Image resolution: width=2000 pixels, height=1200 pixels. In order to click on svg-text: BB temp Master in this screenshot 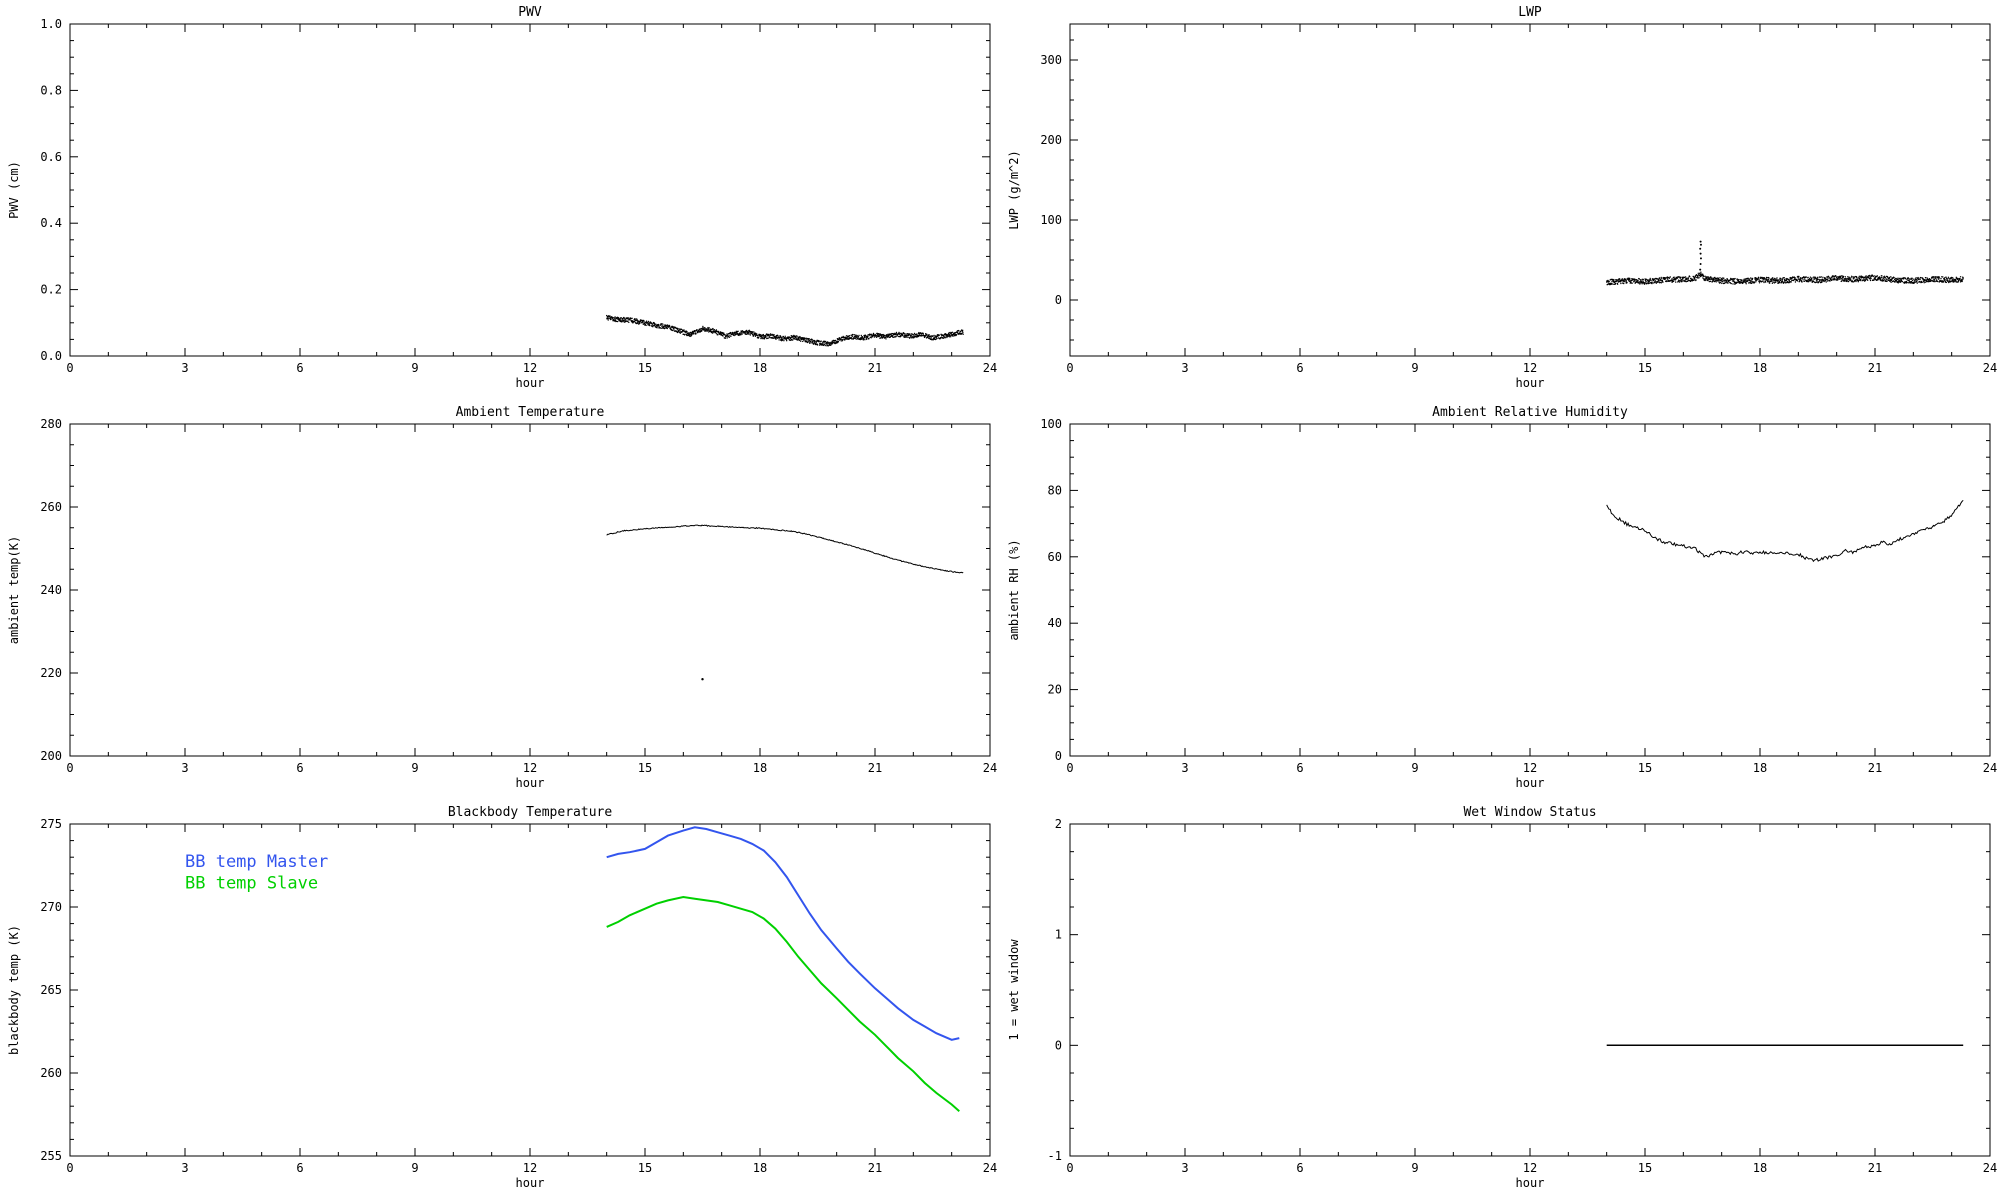, I will do `click(256, 862)`.